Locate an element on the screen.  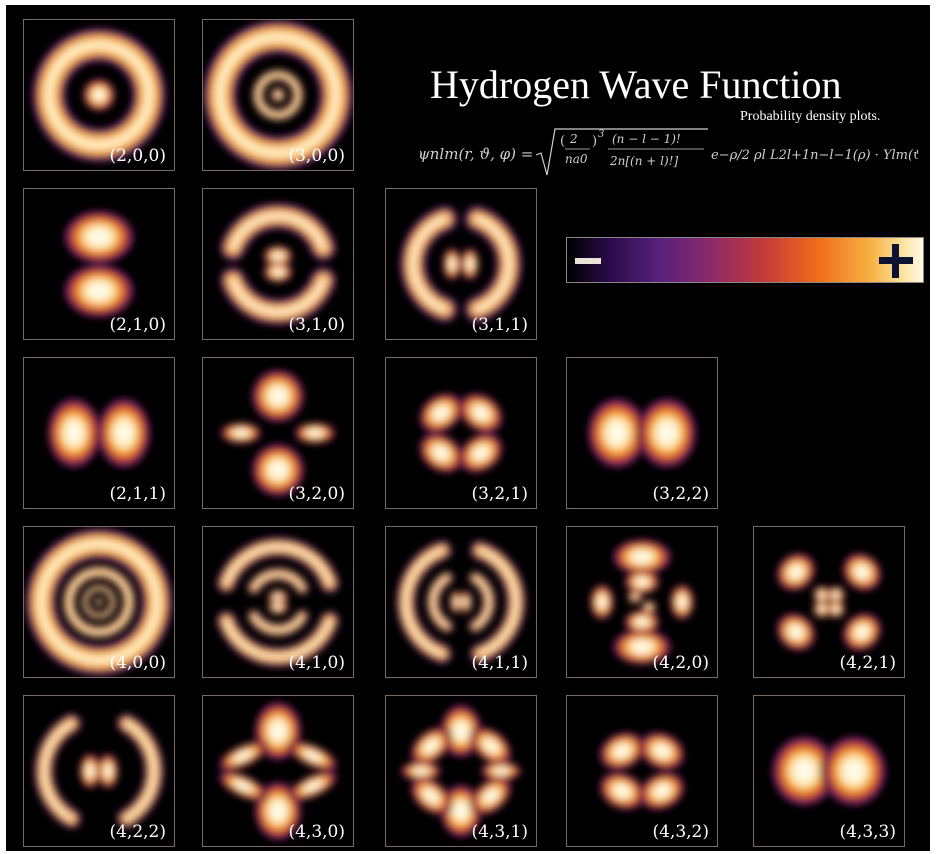
orbital-tile: (3,0,0) is located at coordinates (278, 95).